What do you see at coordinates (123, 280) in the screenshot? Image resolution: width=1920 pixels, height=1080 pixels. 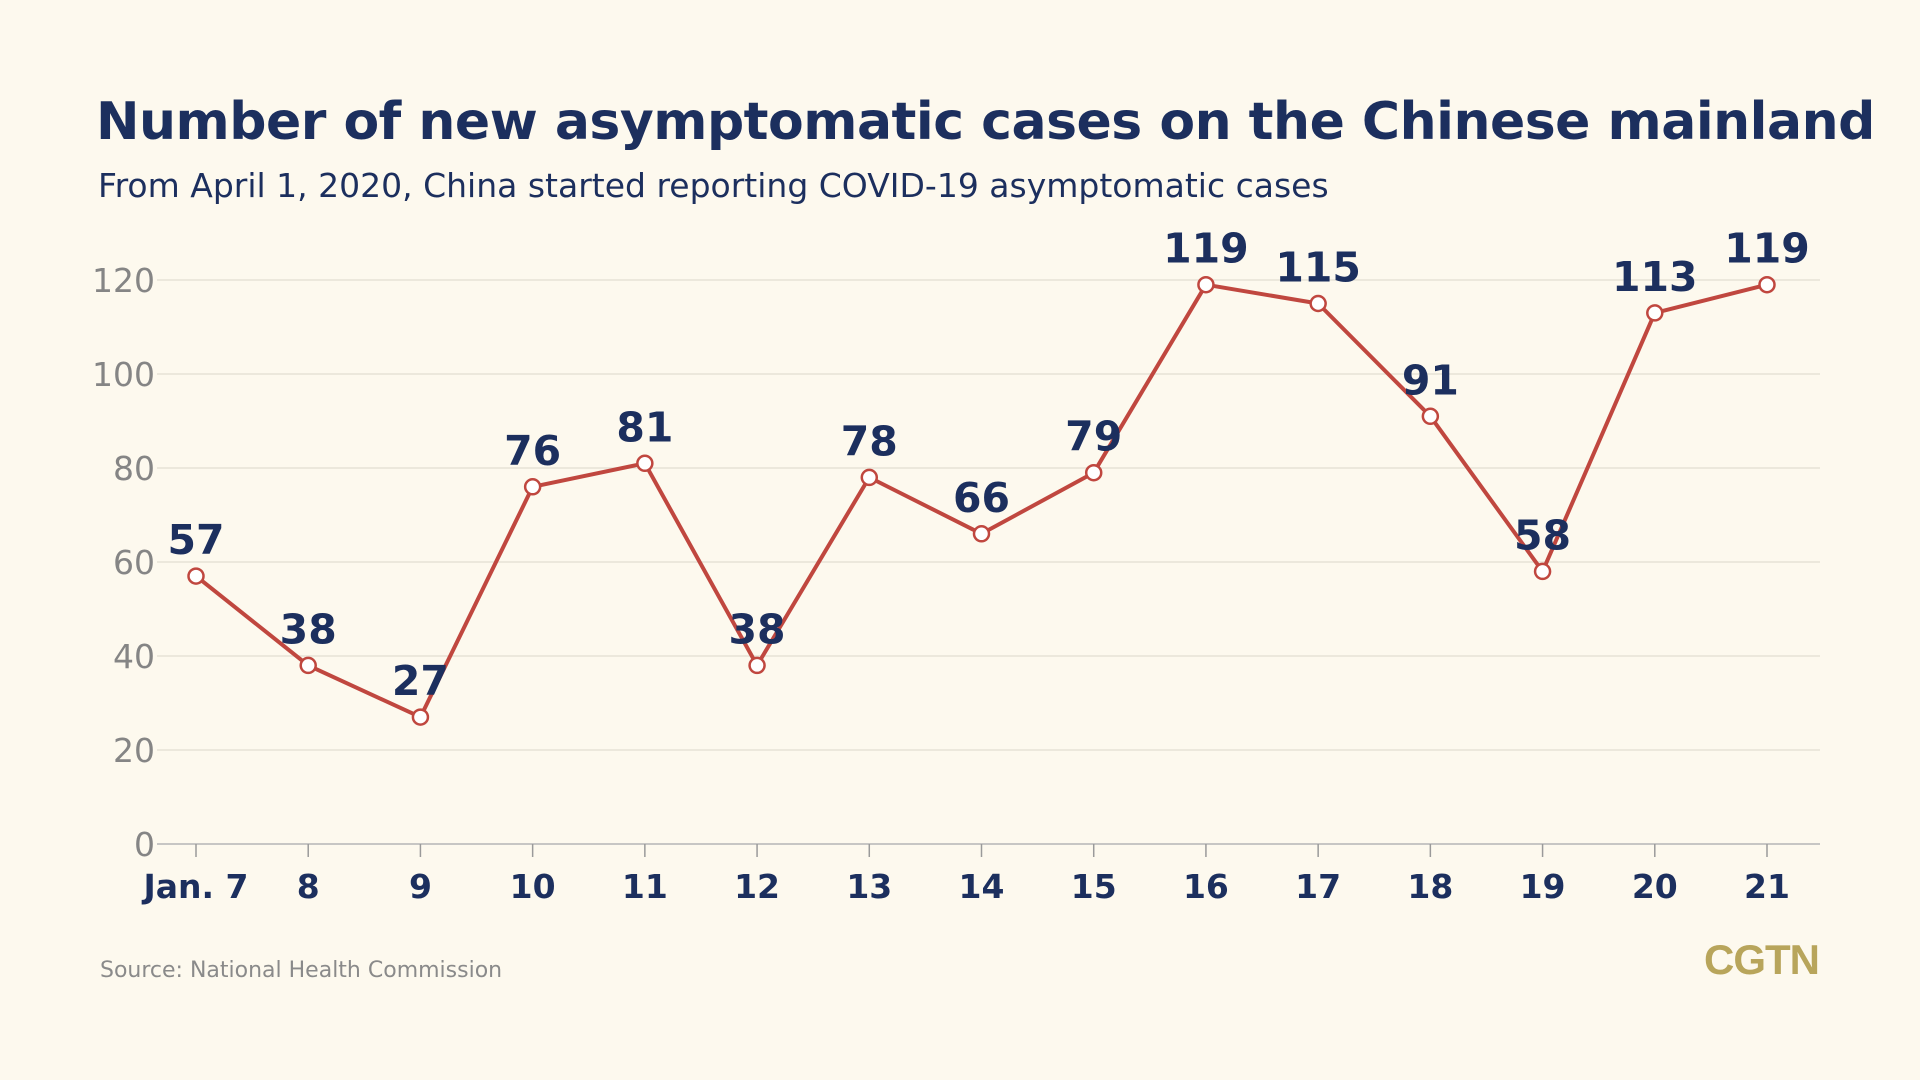 I see `y-tick-label: 120` at bounding box center [123, 280].